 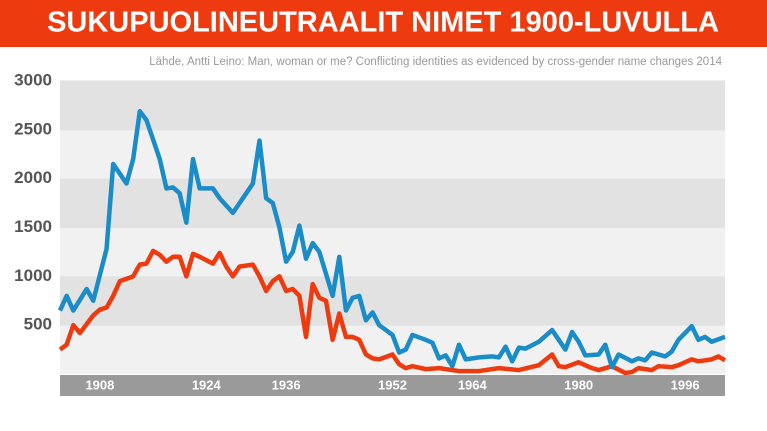 I want to click on y-tick-label: 2000, so click(x=33, y=177).